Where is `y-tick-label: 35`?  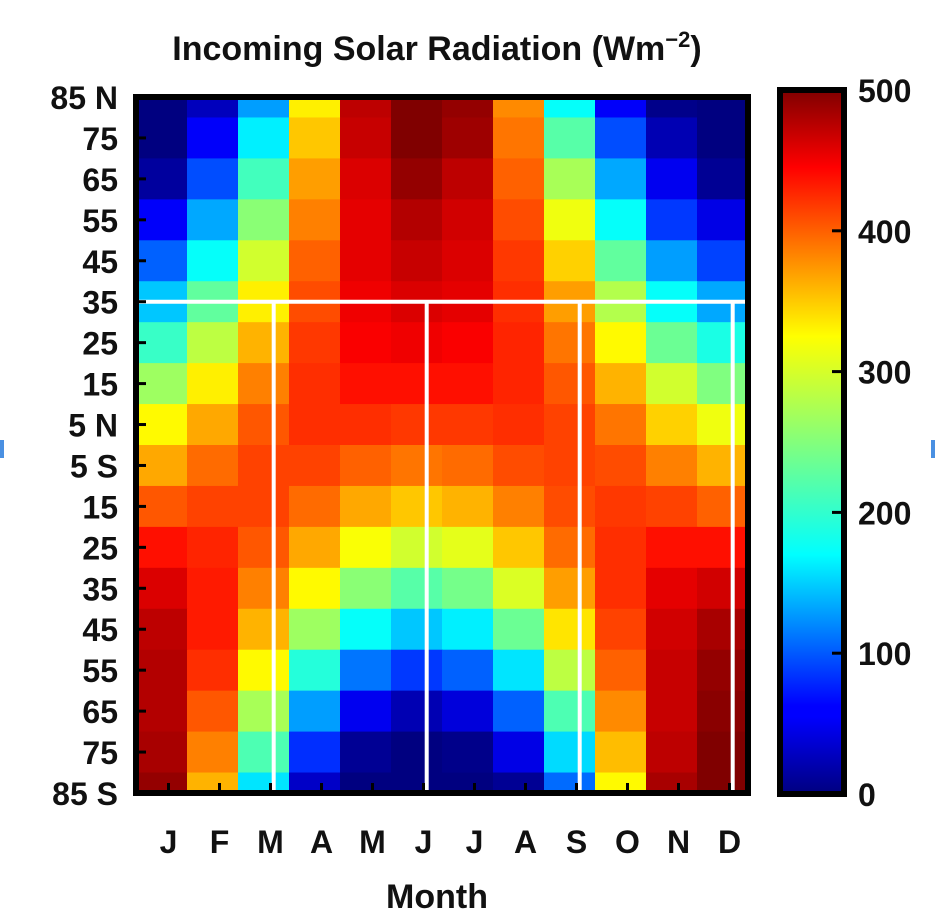
y-tick-label: 35 is located at coordinates (100, 303).